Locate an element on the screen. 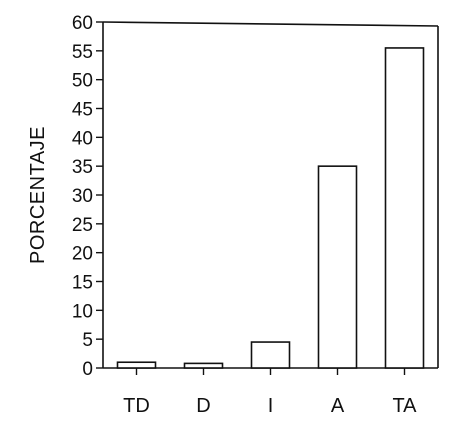 This screenshot has height=423, width=450. bar-td is located at coordinates (136, 365).